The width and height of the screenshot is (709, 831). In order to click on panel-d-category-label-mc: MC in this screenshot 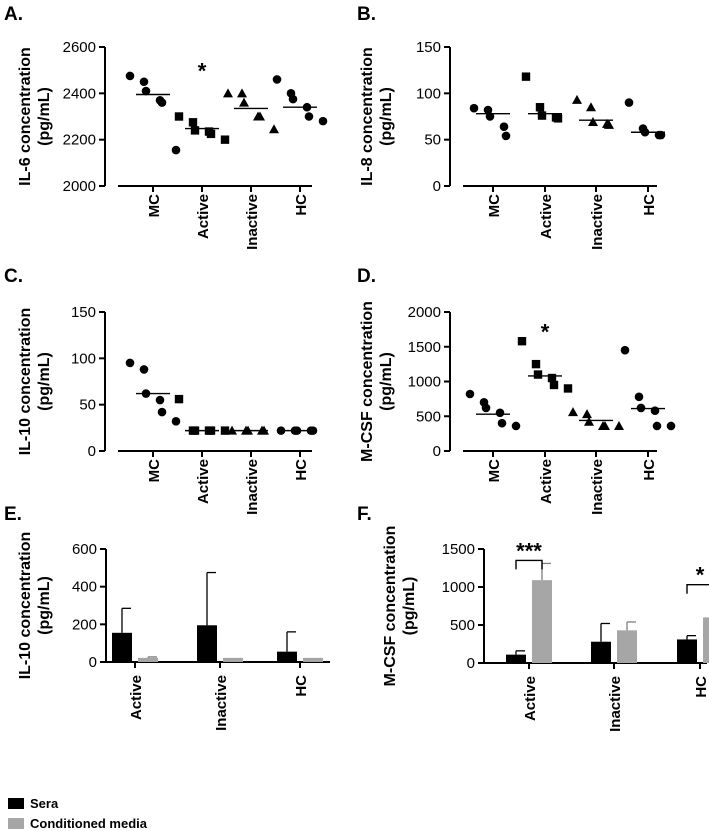, I will do `click(494, 470)`.